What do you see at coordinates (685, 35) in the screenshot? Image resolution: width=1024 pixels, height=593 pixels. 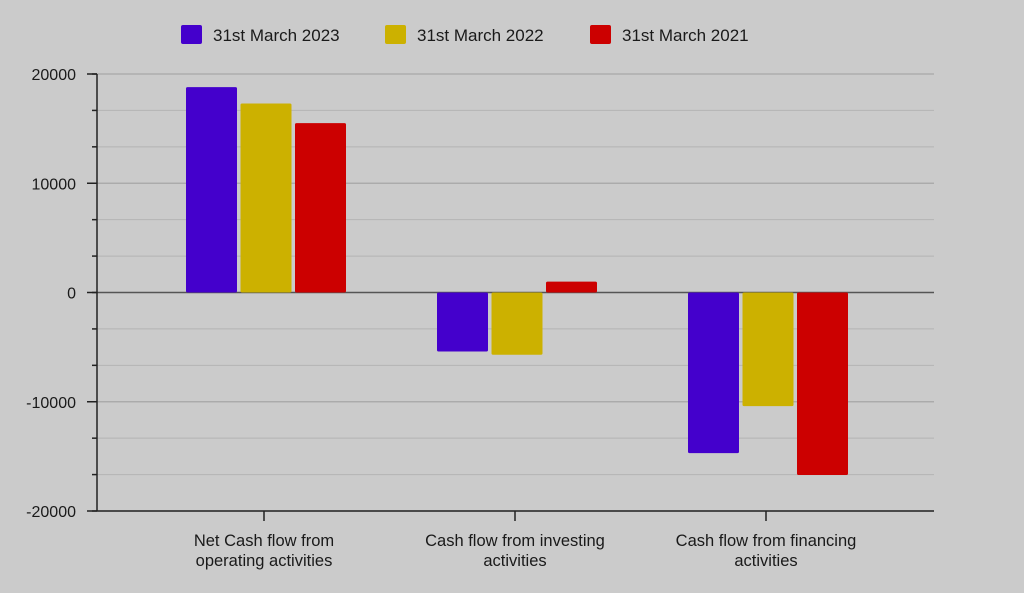 I see `legend-label: 31st March 2021` at bounding box center [685, 35].